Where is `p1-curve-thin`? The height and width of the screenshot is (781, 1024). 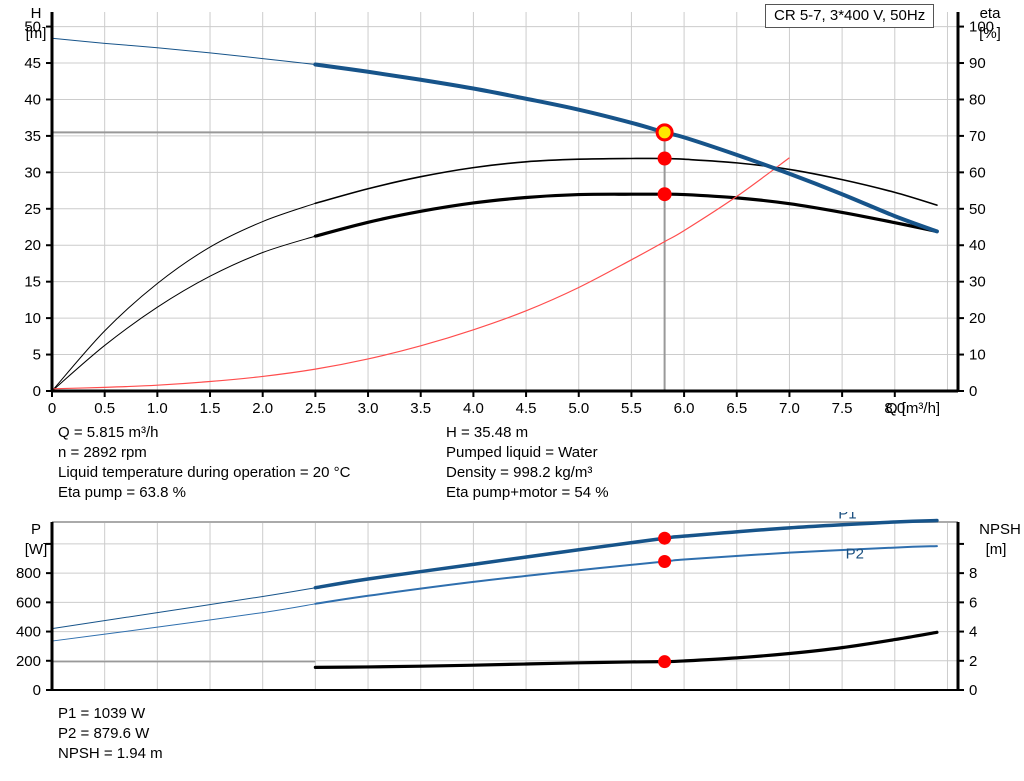 p1-curve-thin is located at coordinates (183, 608).